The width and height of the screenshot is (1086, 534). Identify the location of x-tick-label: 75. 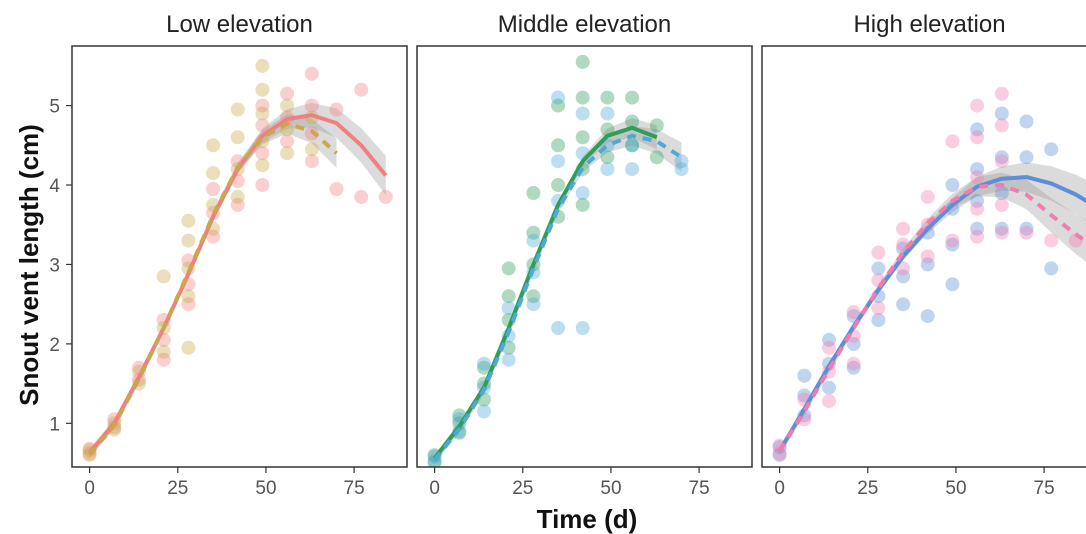
(1044, 488).